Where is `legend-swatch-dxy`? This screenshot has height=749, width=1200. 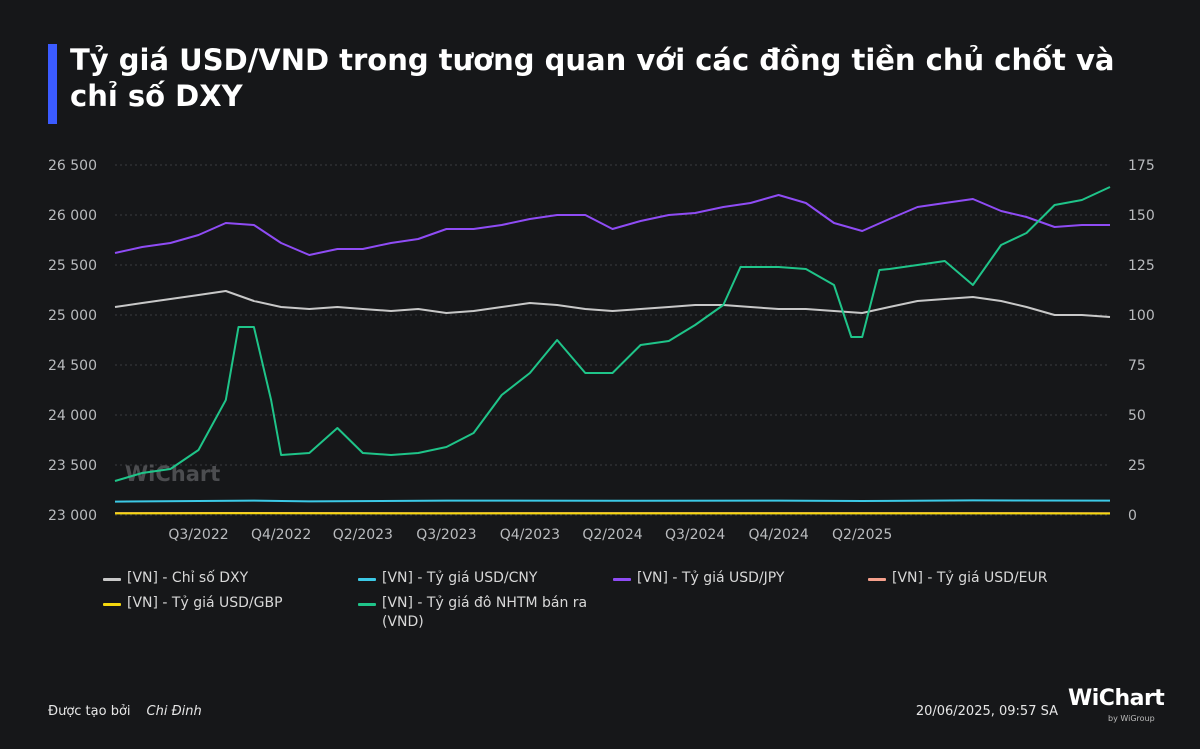
legend-swatch-dxy is located at coordinates (112, 579).